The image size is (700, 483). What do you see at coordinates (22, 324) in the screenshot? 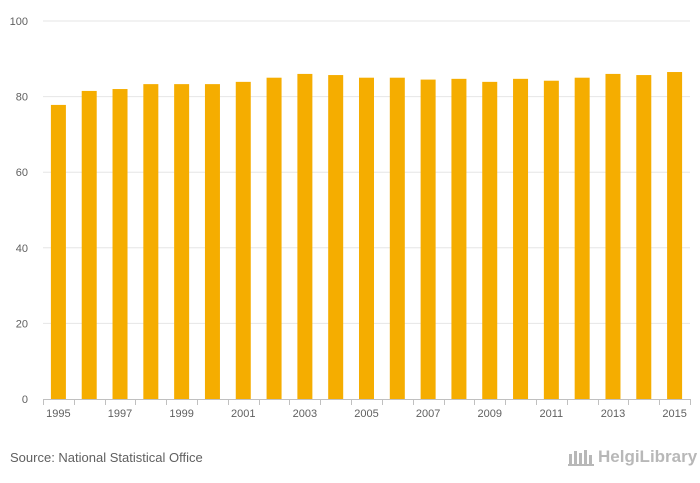
I see `y-tick-label: 20` at bounding box center [22, 324].